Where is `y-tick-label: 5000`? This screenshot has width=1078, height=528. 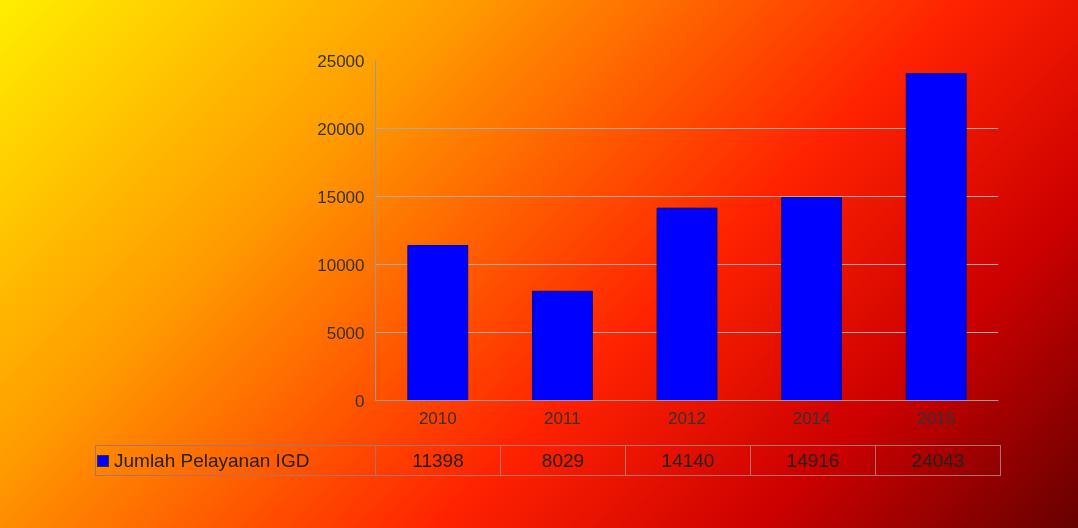
y-tick-label: 5000 is located at coordinates (345, 333).